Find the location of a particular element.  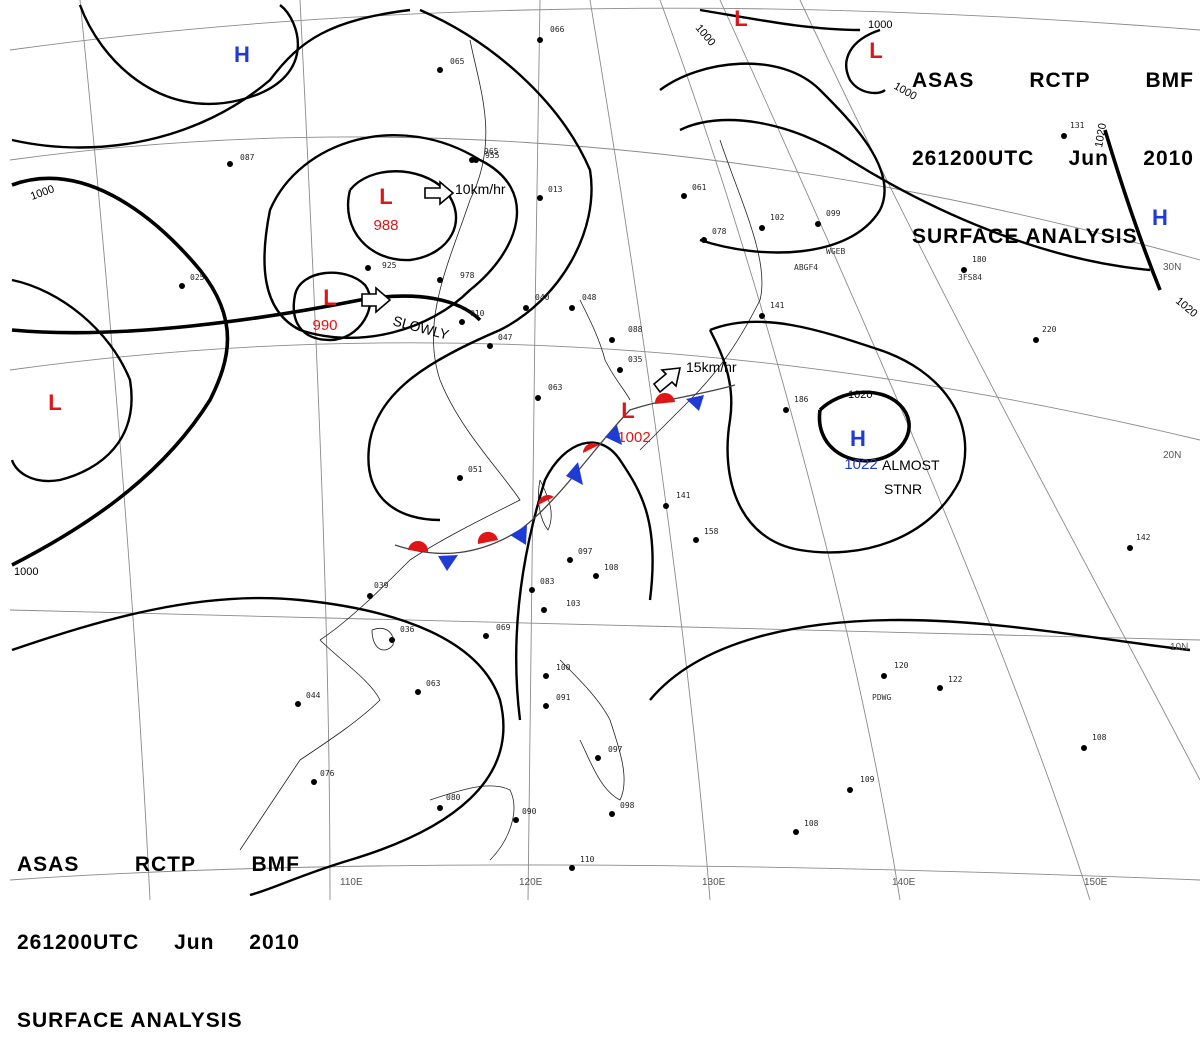

station-pressure-value: 158 is located at coordinates (711, 531).